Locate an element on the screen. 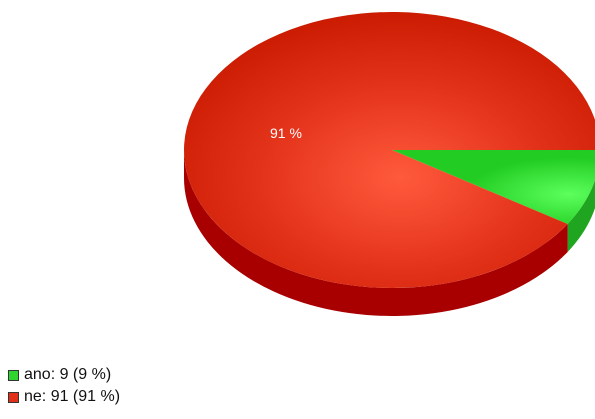  legend-label-ne: ne: 91 (91 %) is located at coordinates (72, 396).